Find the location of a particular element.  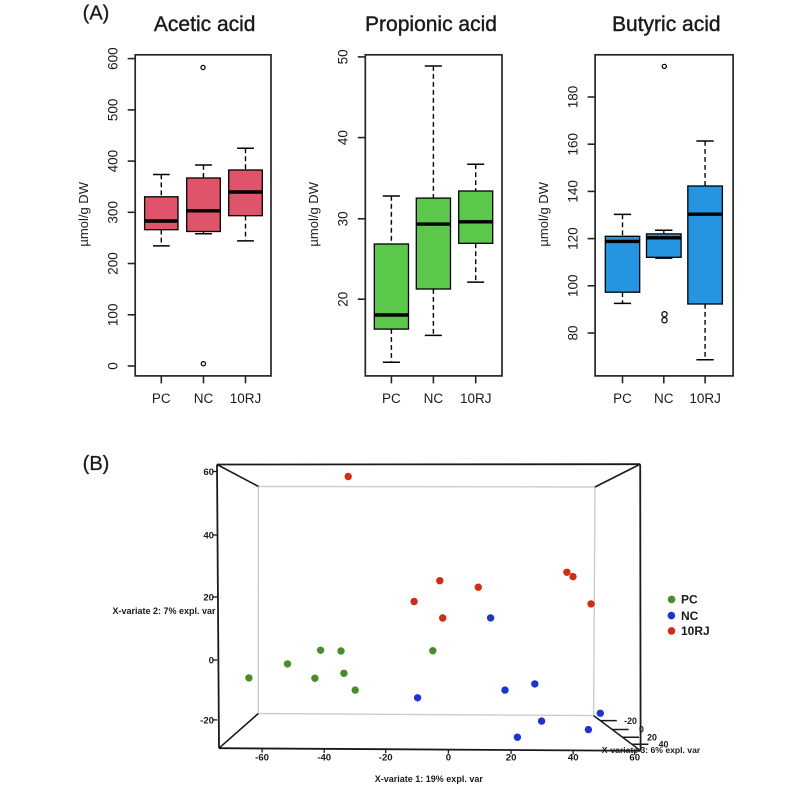

svg-text: 180 is located at coordinates (573, 97).